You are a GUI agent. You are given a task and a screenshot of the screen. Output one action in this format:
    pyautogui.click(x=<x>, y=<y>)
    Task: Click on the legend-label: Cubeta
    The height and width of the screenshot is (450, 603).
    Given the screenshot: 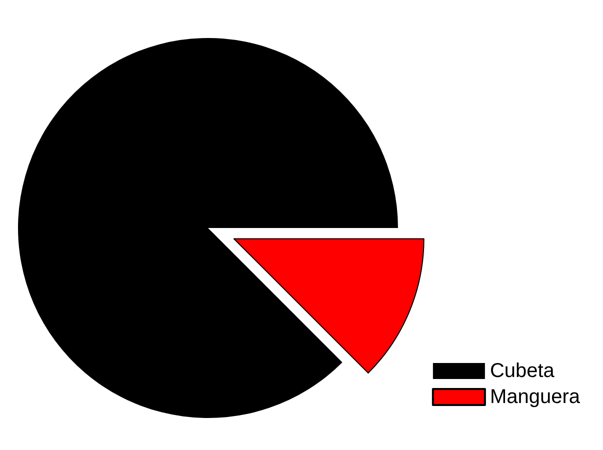 What is the action you would take?
    pyautogui.click(x=523, y=371)
    